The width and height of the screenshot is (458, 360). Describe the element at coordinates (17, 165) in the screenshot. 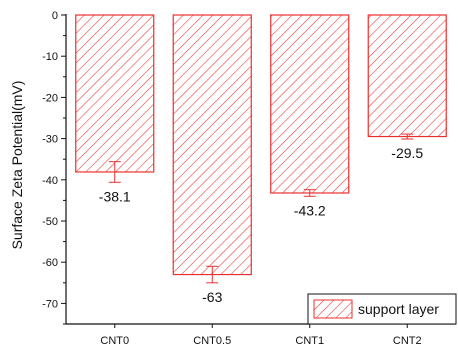

I see `y-axis-title: Surface Zeta Potential(mV)` at that location.